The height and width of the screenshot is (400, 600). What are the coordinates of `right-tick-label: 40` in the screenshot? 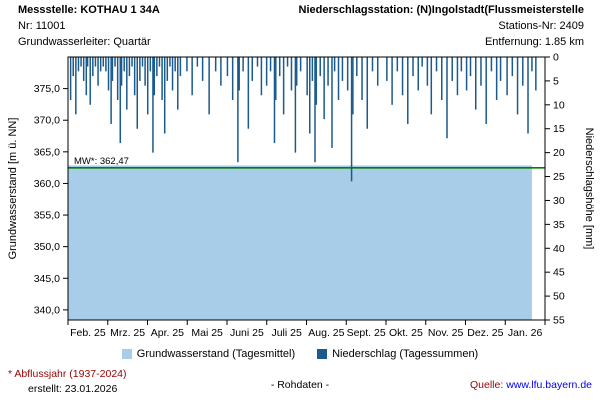 It's located at (559, 249).